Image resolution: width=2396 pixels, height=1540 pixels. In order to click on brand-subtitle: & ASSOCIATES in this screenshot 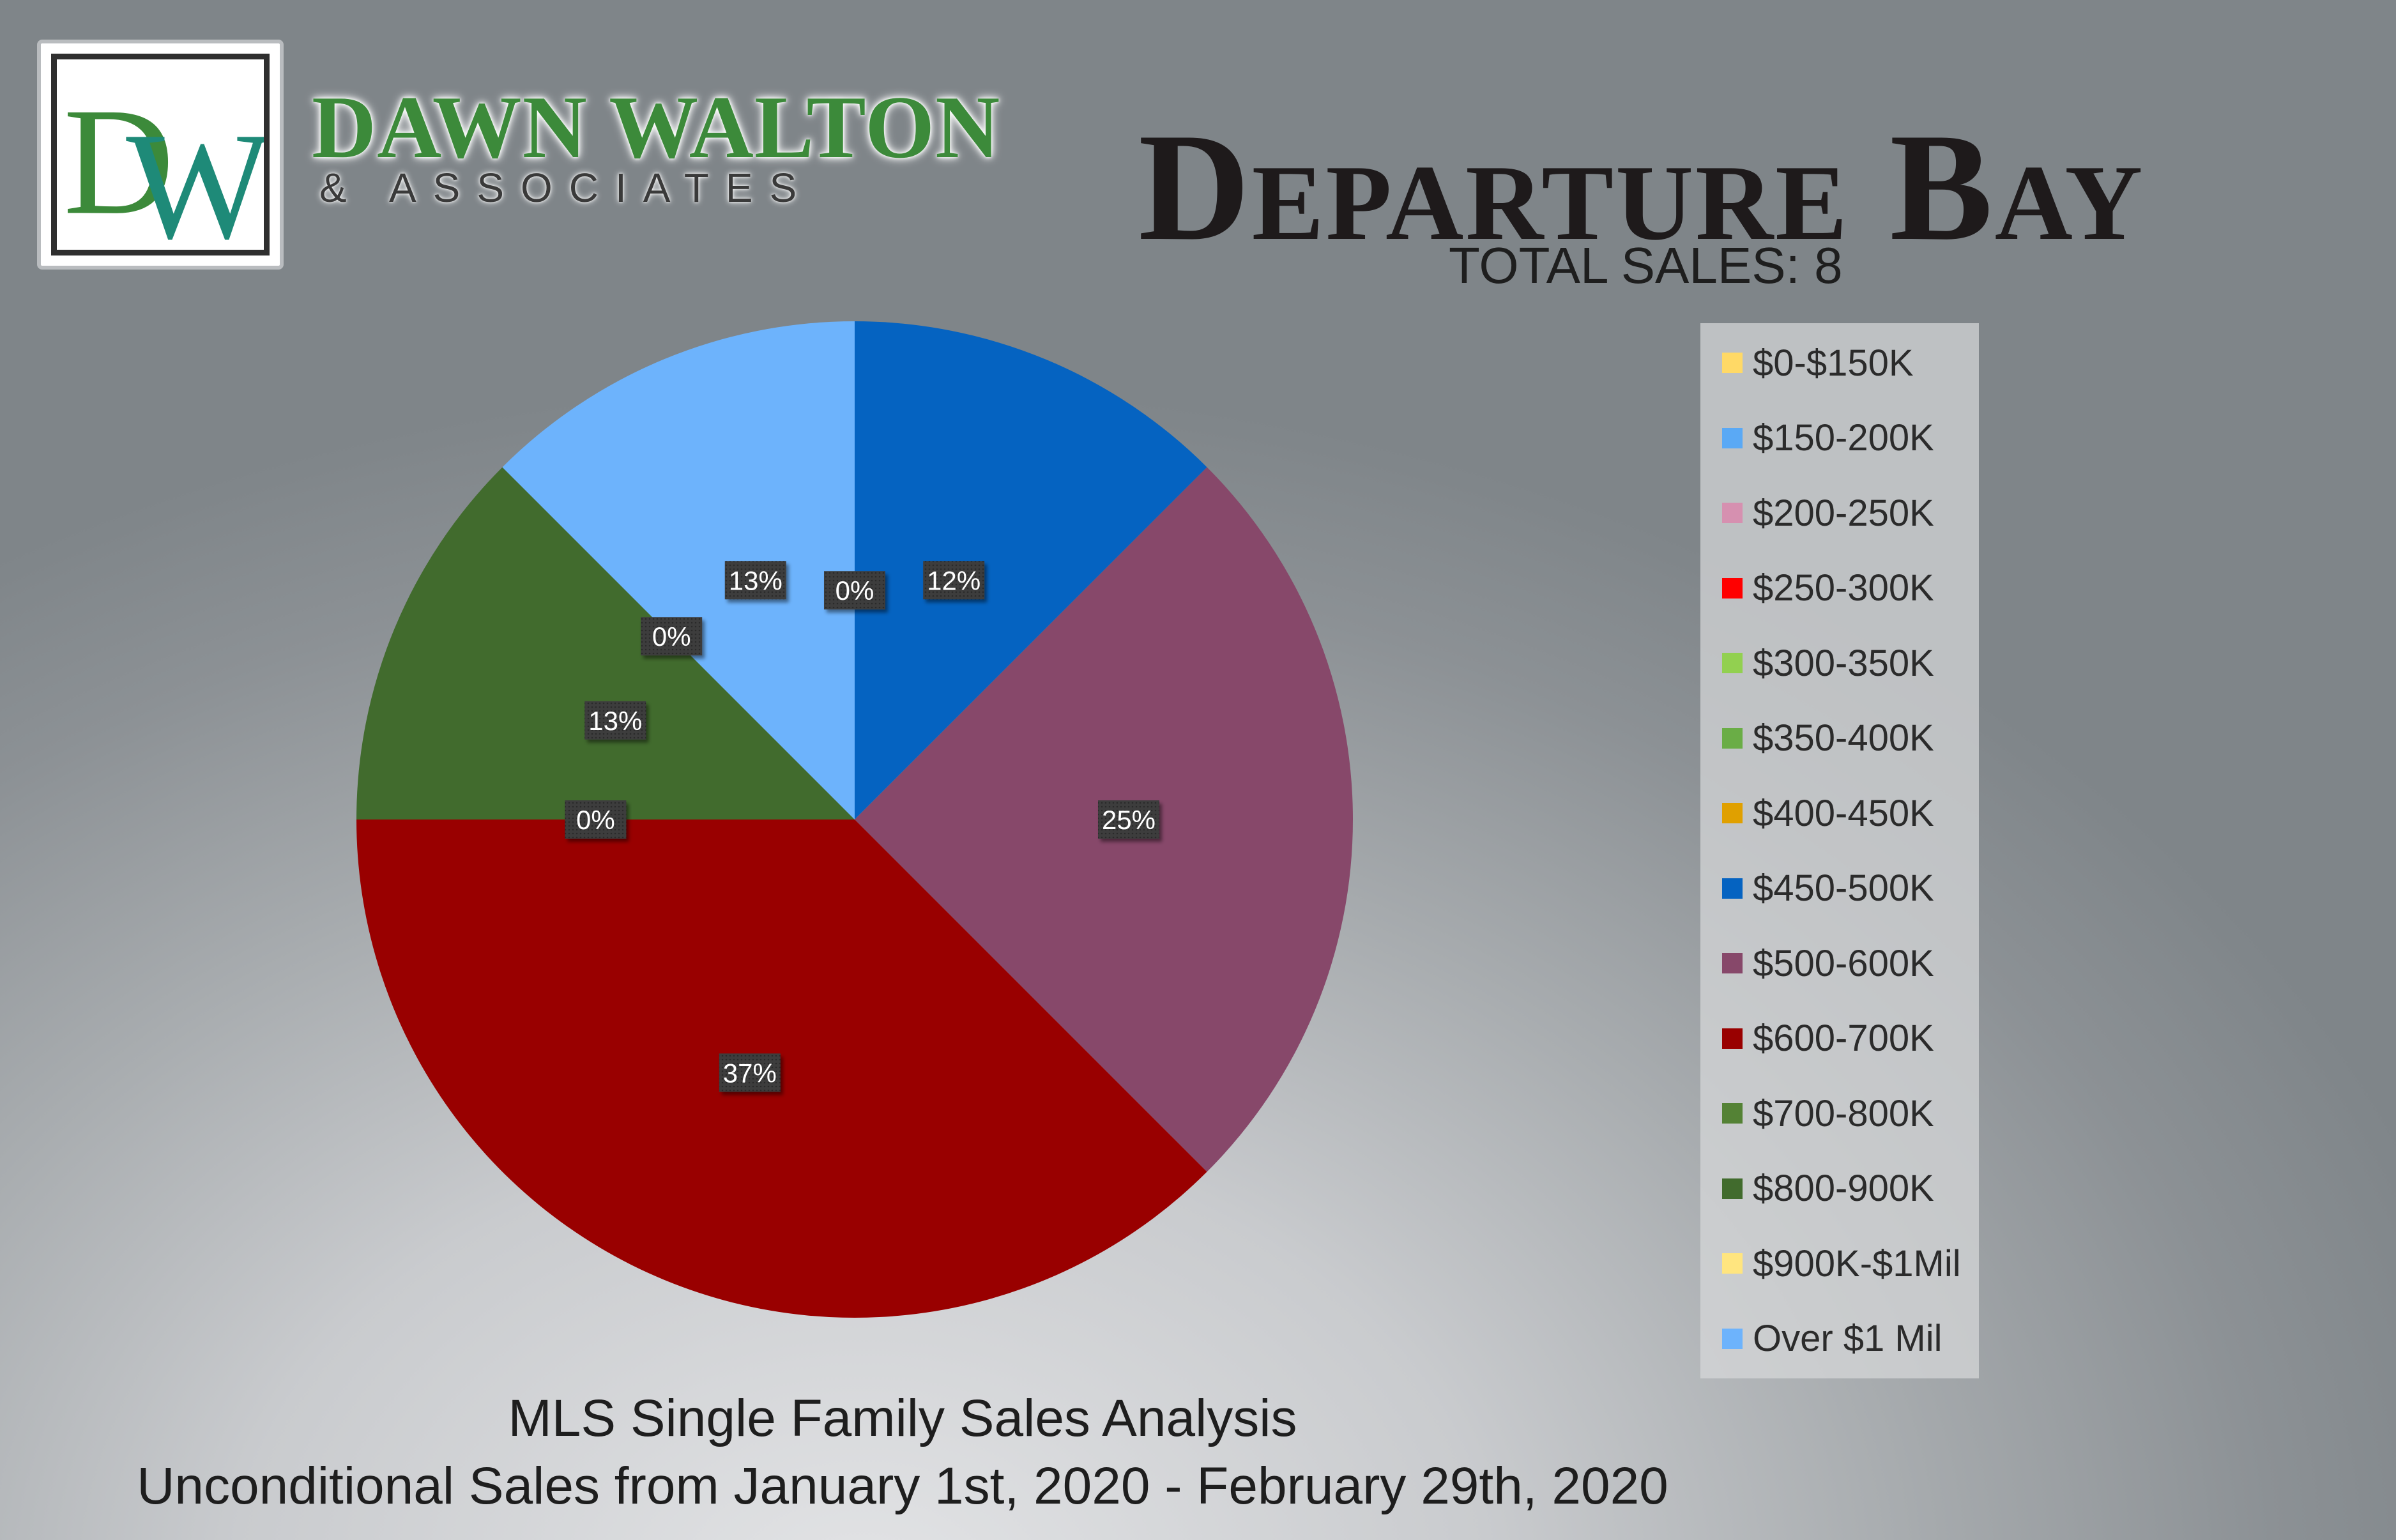, I will do `click(566, 188)`.